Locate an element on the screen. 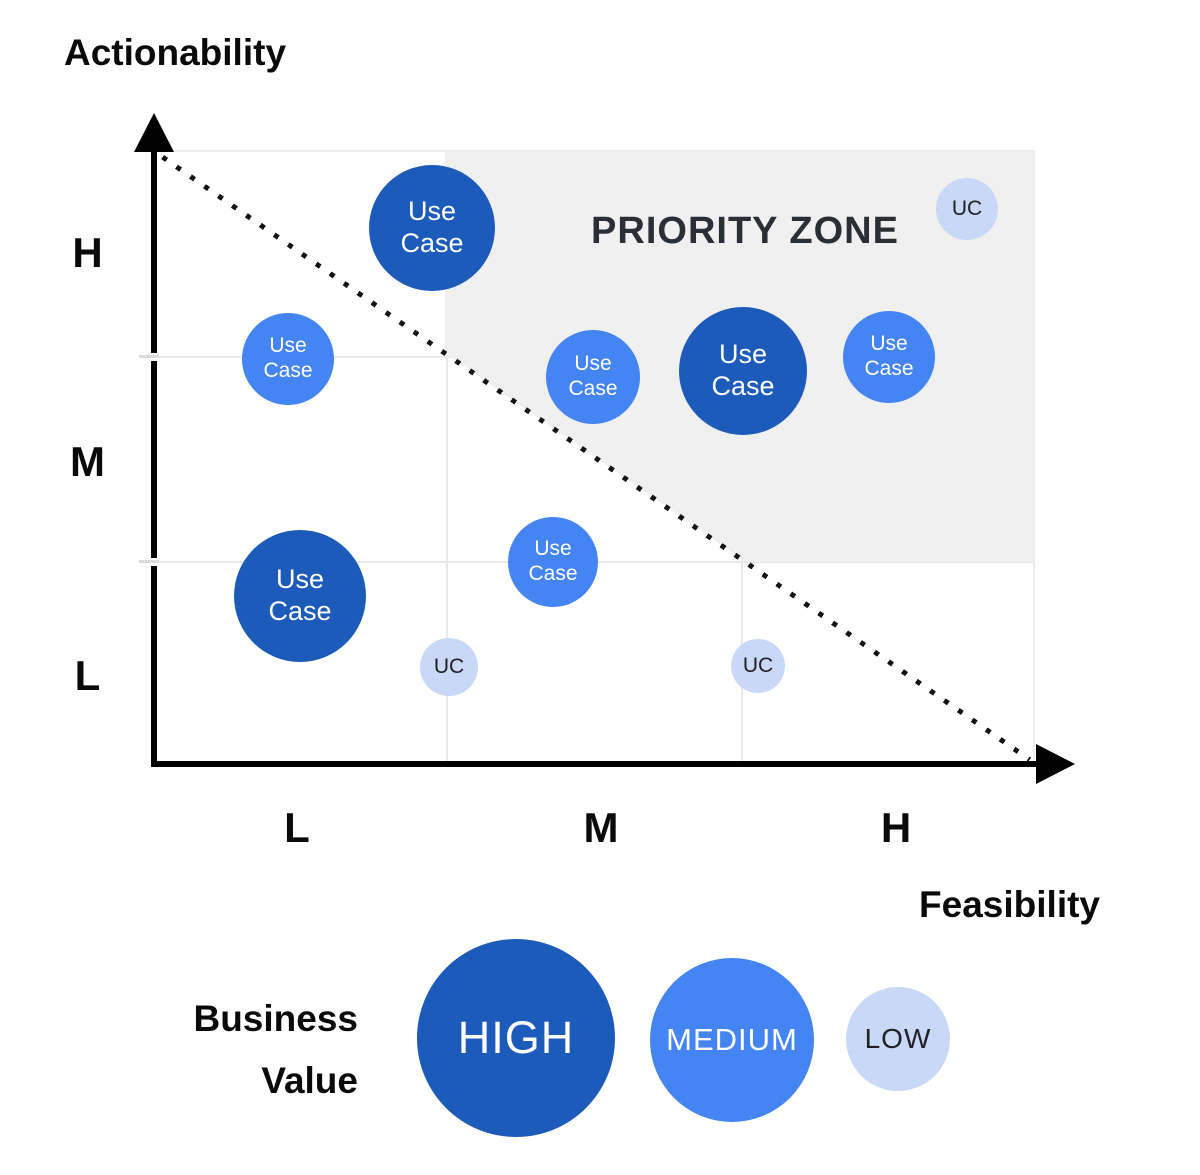  bubble-label: MEDIUM is located at coordinates (732, 1039).